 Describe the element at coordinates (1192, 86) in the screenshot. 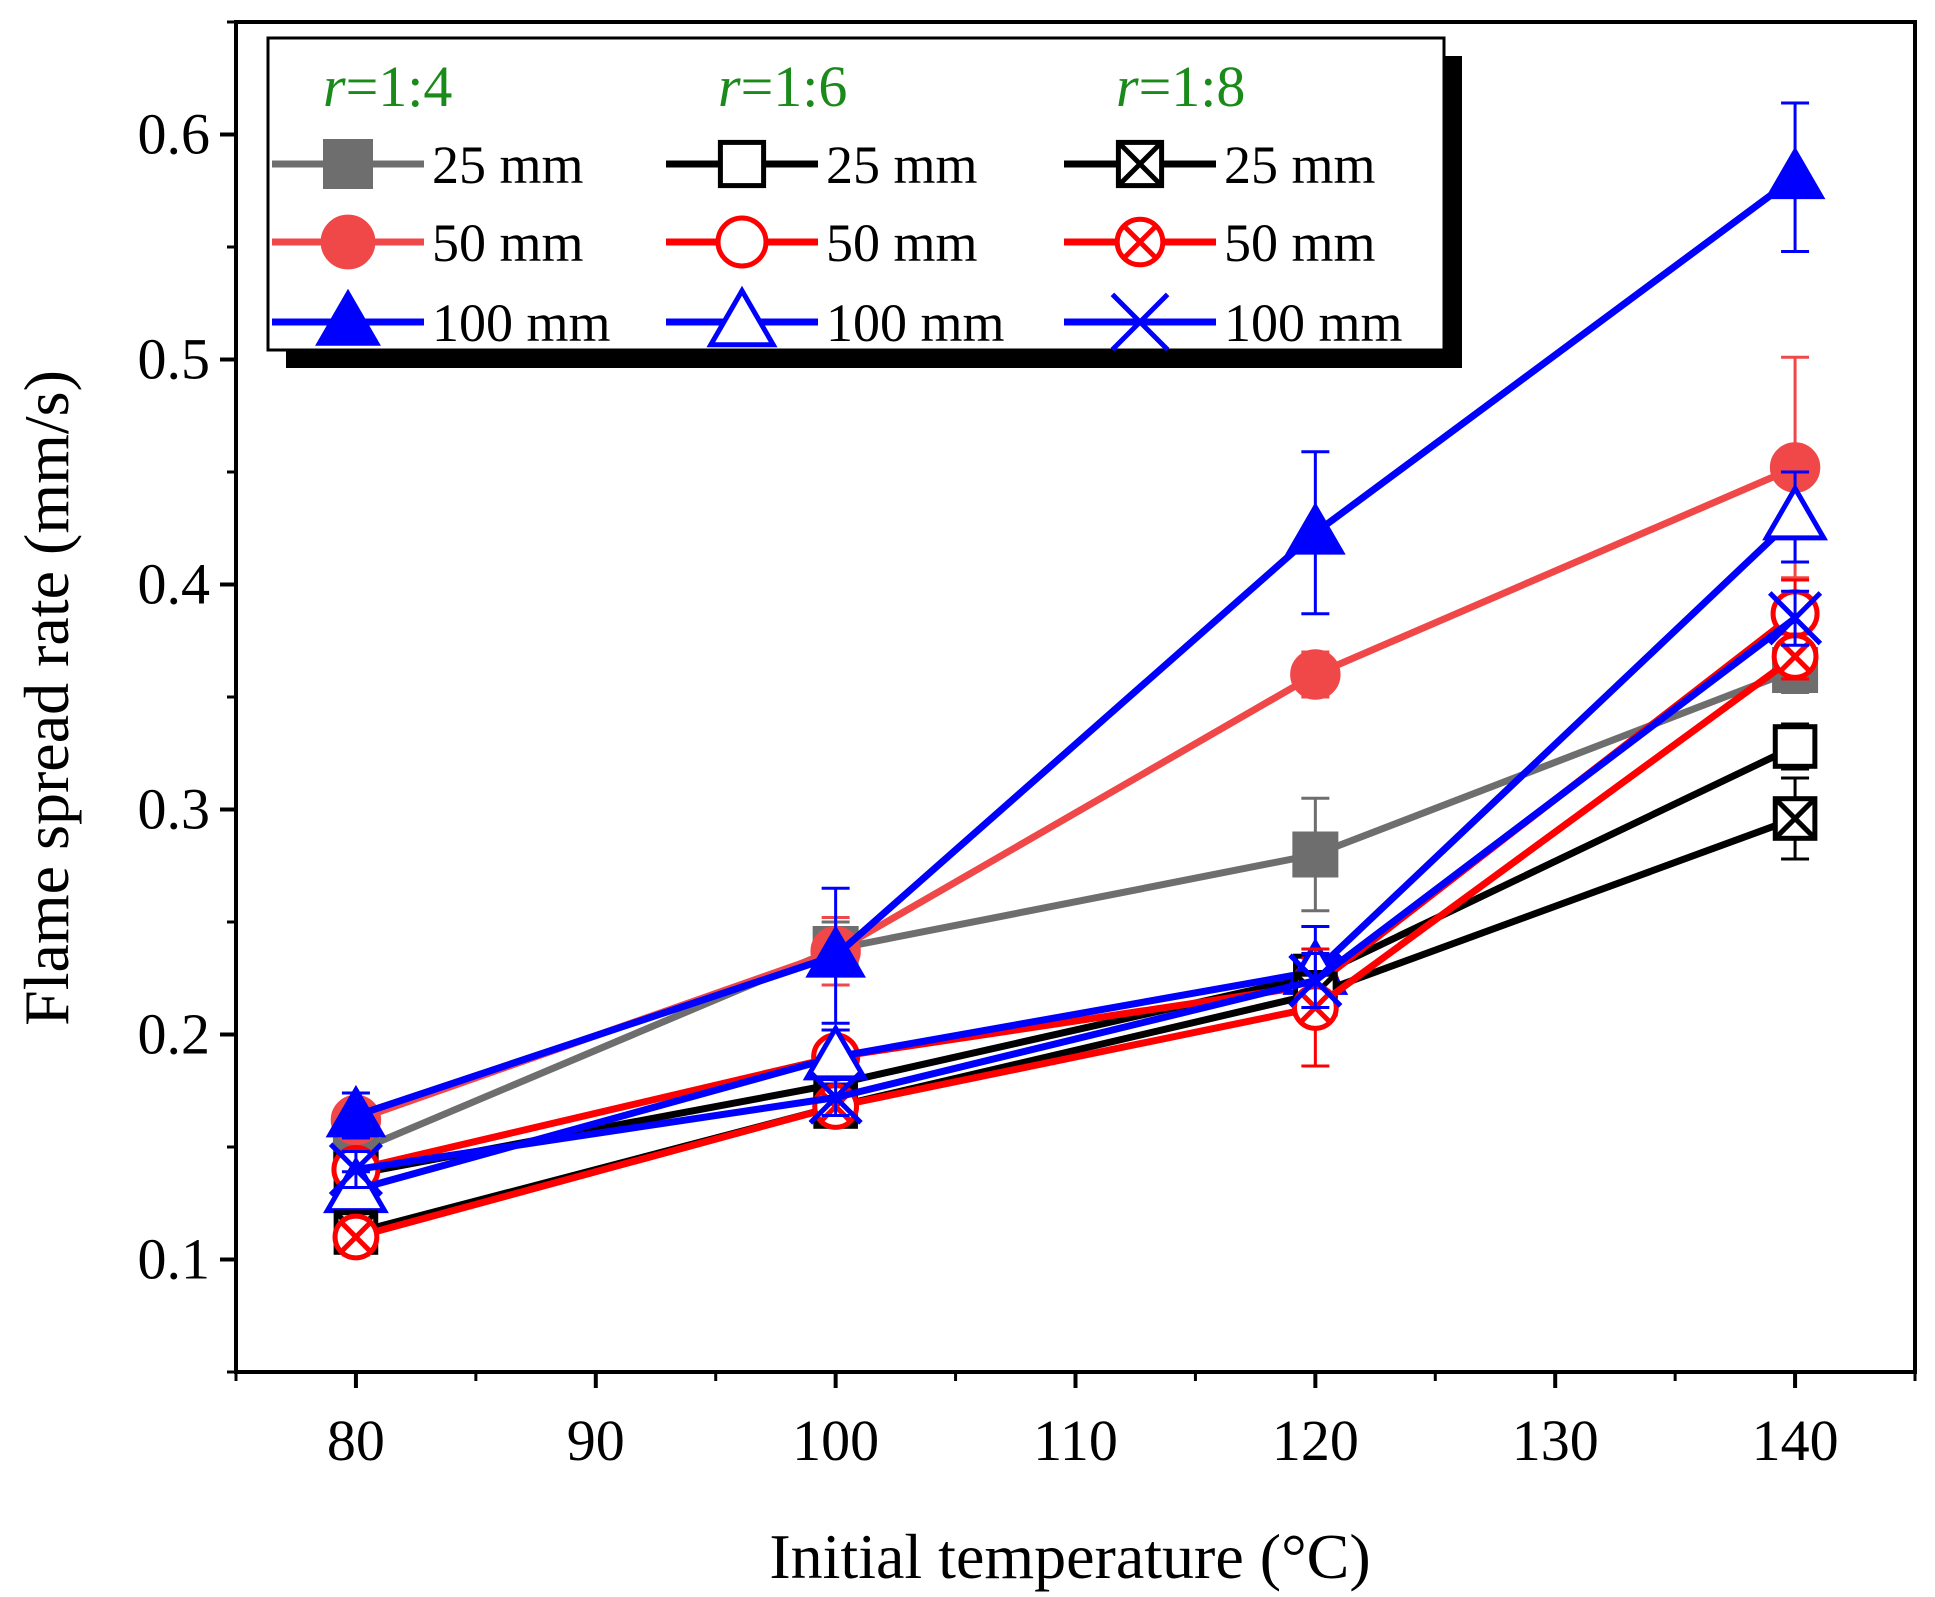

I see `legend-group-ratio: =1:8` at that location.